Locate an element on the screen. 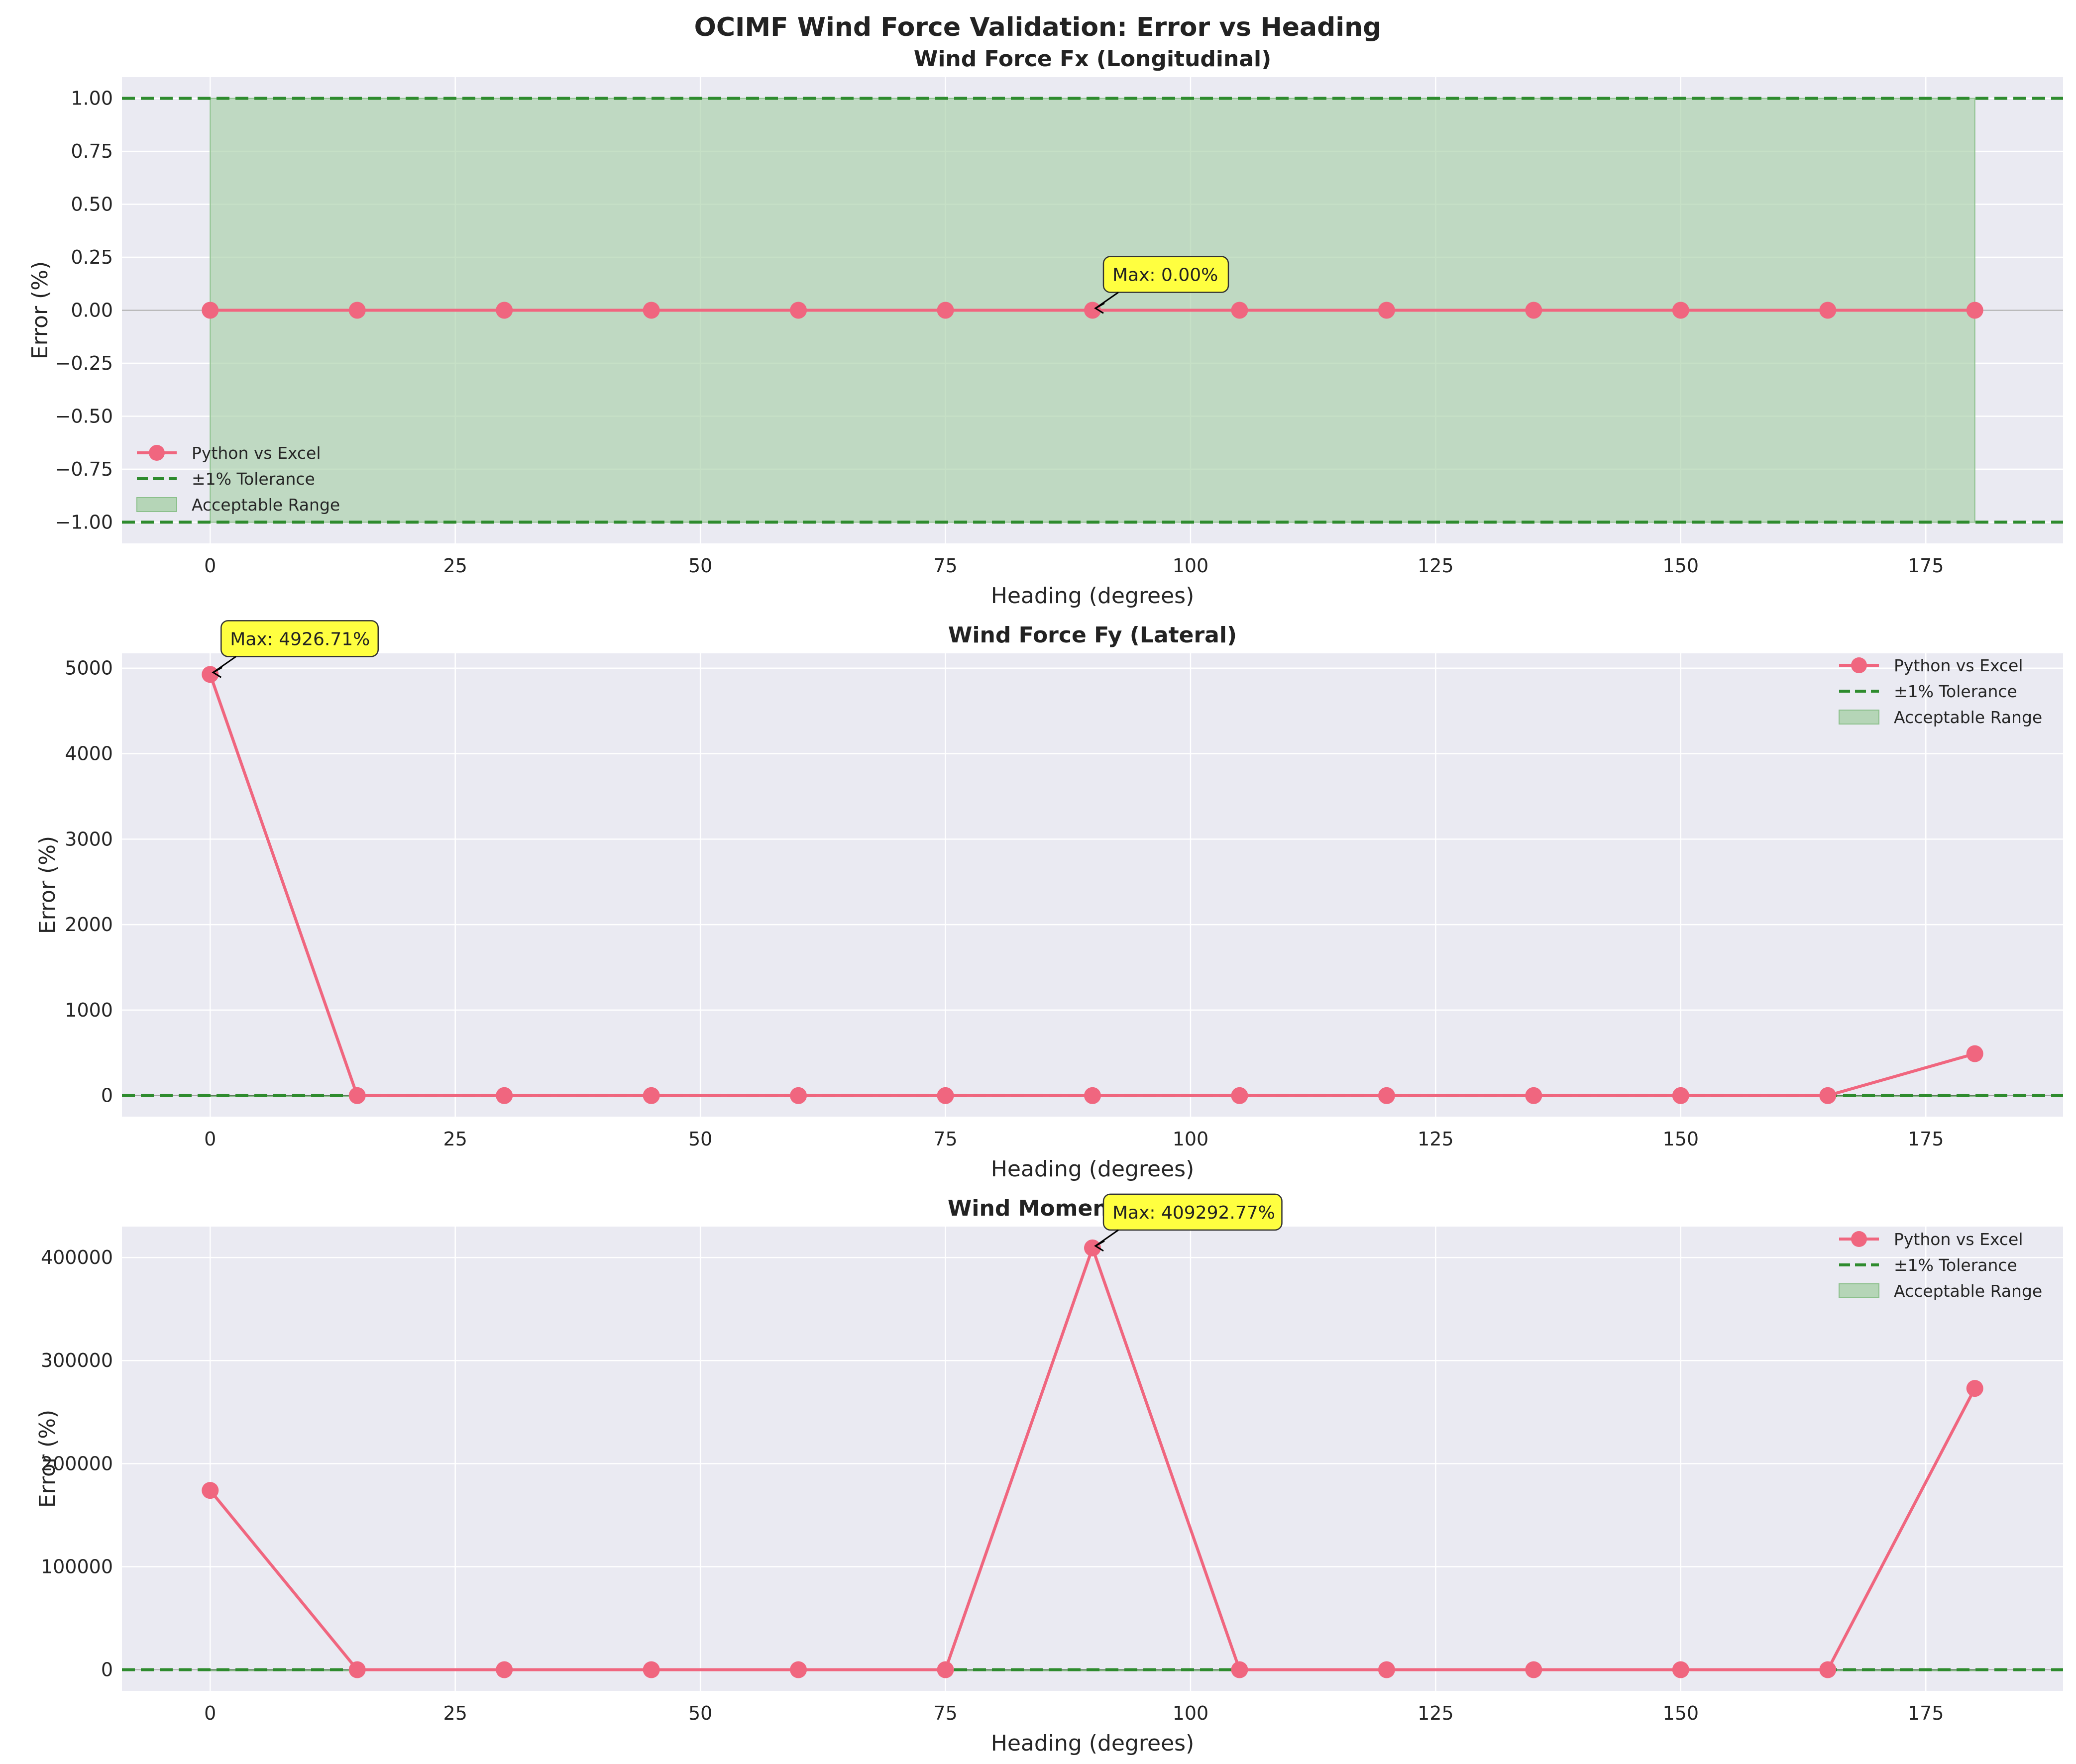 Image resolution: width=2076 pixels, height=1764 pixels. y-tick-label: 200000 is located at coordinates (77, 1463).